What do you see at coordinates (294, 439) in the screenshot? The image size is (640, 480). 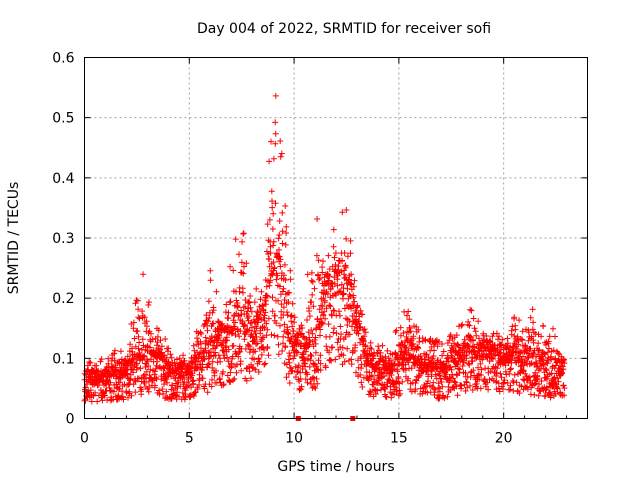 I see `x-tick-label: 10` at bounding box center [294, 439].